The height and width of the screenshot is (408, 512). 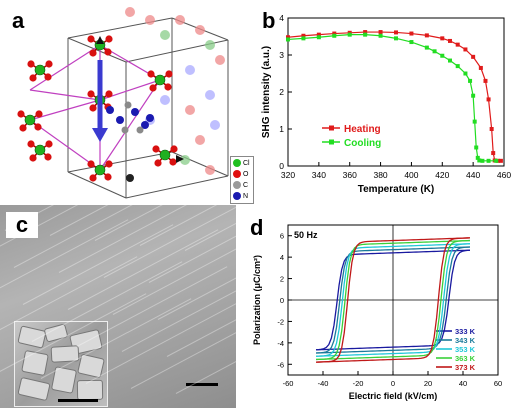 I want to click on legend-symbol: O, so click(x=246, y=174).